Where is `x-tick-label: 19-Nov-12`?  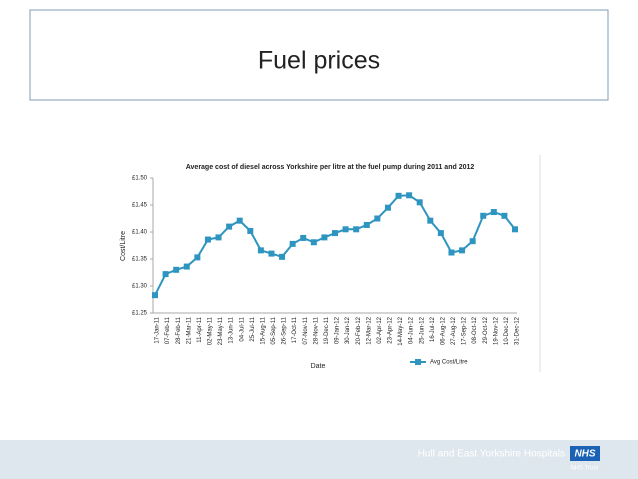
x-tick-label: 19-Nov-12 is located at coordinates (496, 330).